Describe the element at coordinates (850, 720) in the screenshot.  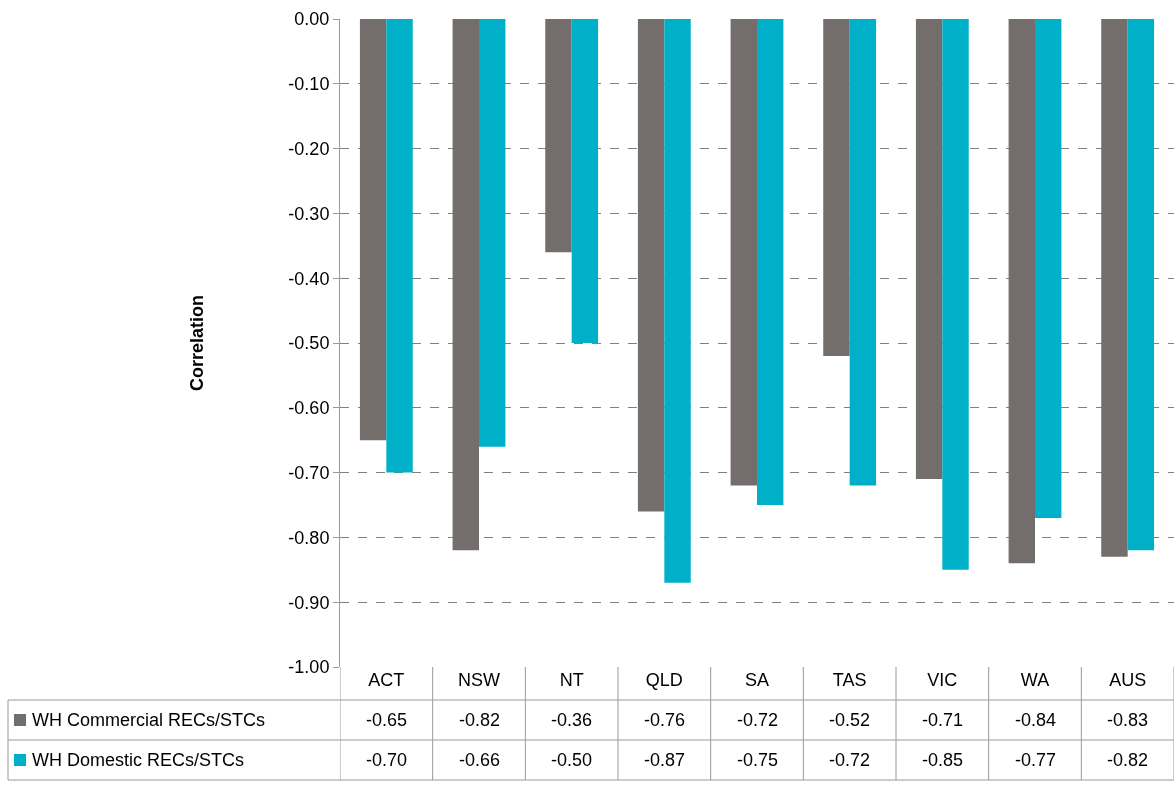
I see `data-label: -0.52` at that location.